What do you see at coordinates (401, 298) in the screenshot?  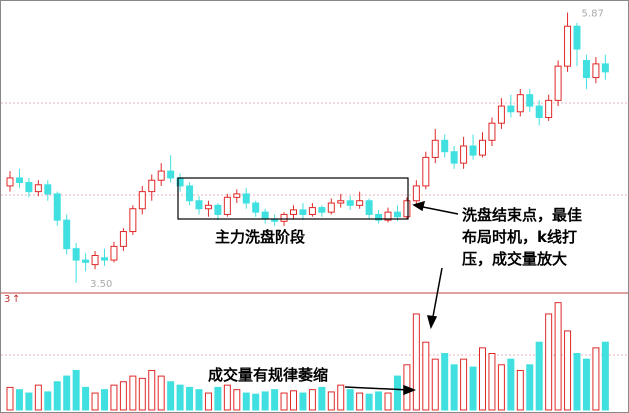 I see `arrows` at bounding box center [401, 298].